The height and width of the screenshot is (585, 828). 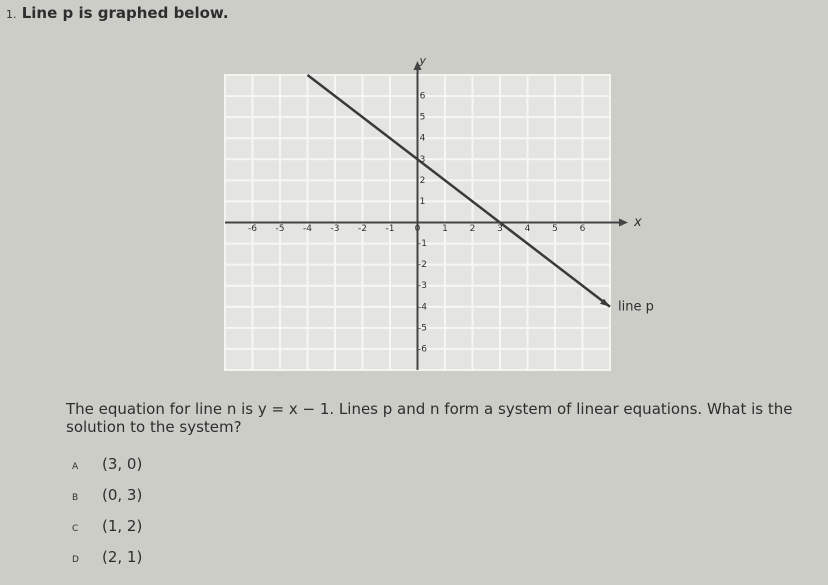 What do you see at coordinates (422, 244) in the screenshot?
I see `y-tick-label: -1` at bounding box center [422, 244].